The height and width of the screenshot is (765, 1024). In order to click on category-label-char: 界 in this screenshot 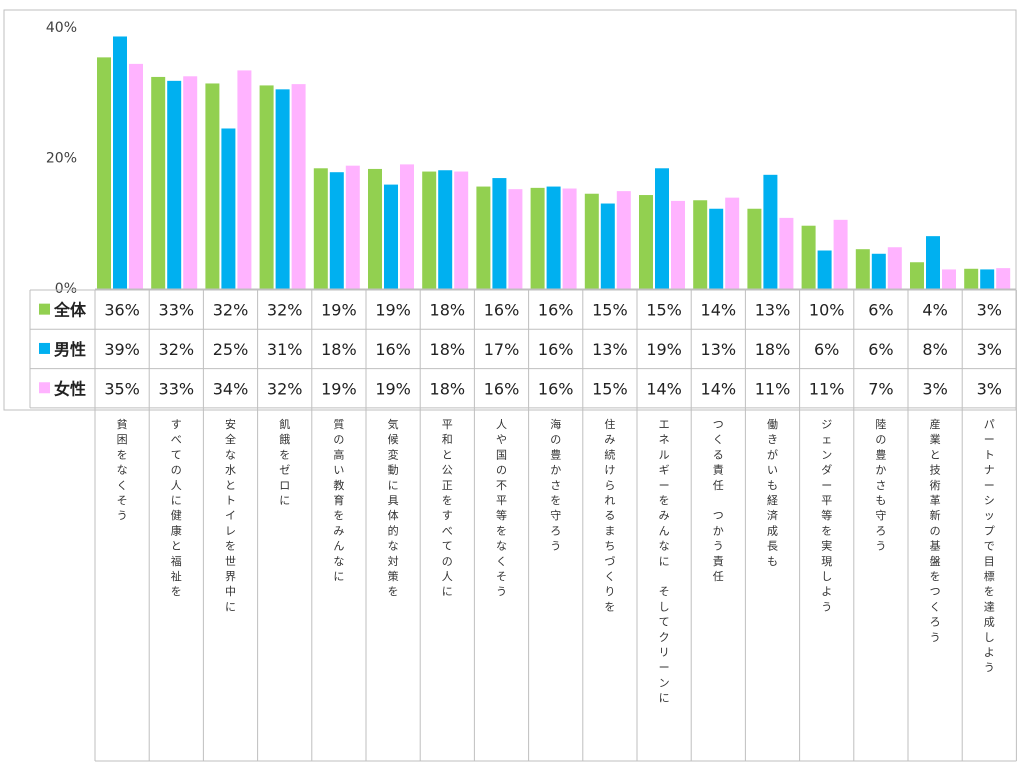, I will do `click(230, 576)`.